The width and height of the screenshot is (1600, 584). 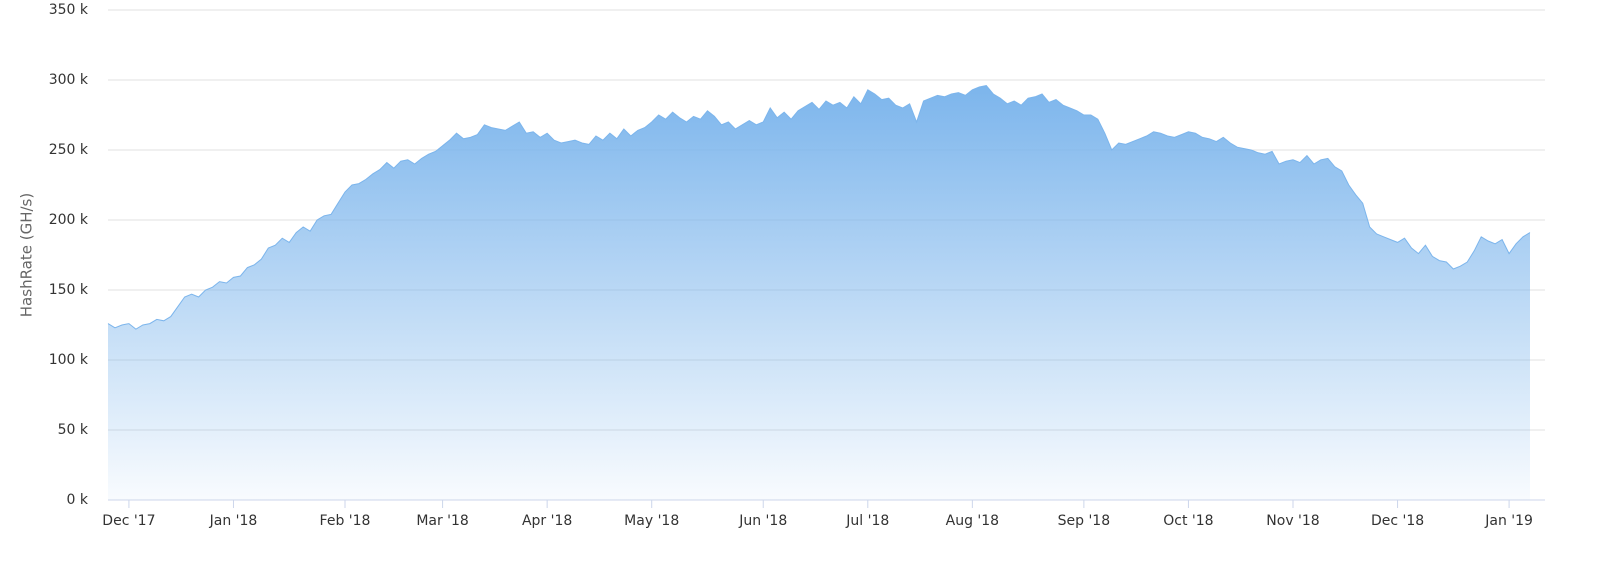 What do you see at coordinates (547, 521) in the screenshot?
I see `x-tick-label: Apr '18` at bounding box center [547, 521].